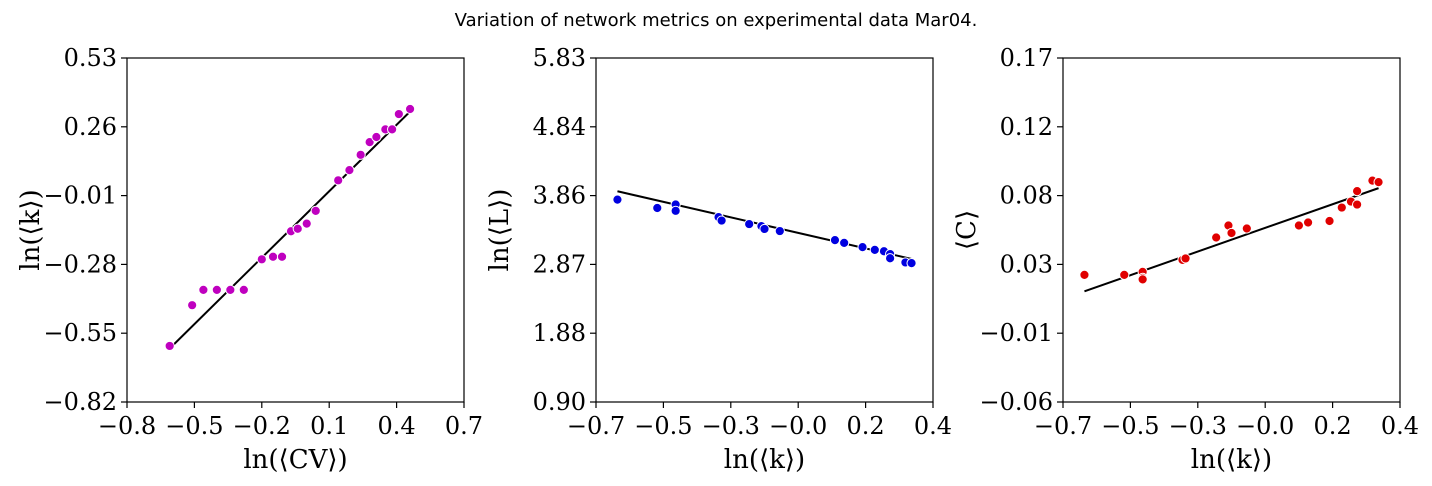  I want to click on plot-2-ytick-label: 5.83, so click(559, 58).